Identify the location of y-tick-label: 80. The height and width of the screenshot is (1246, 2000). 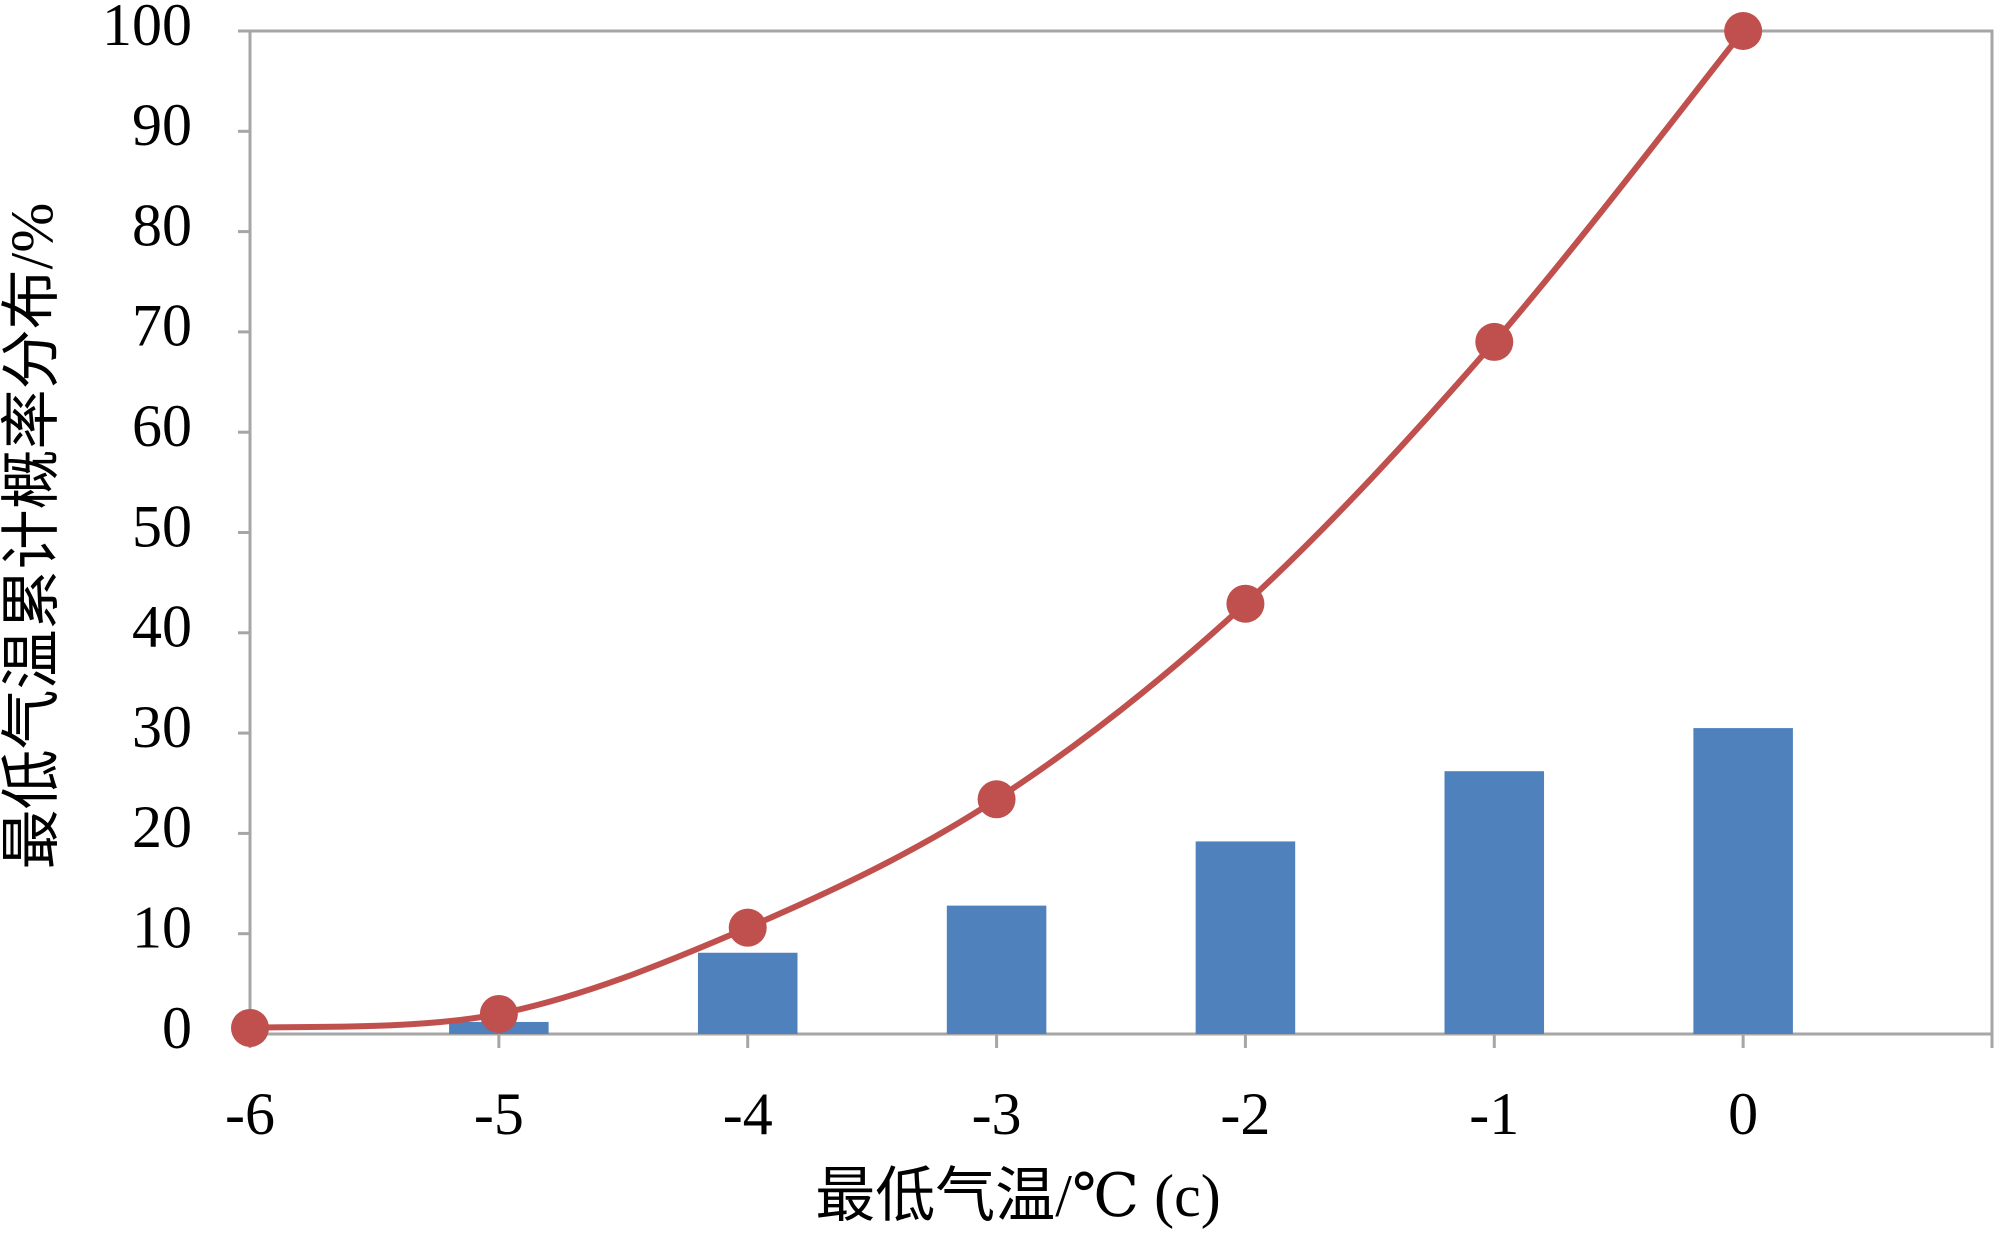
(162, 225).